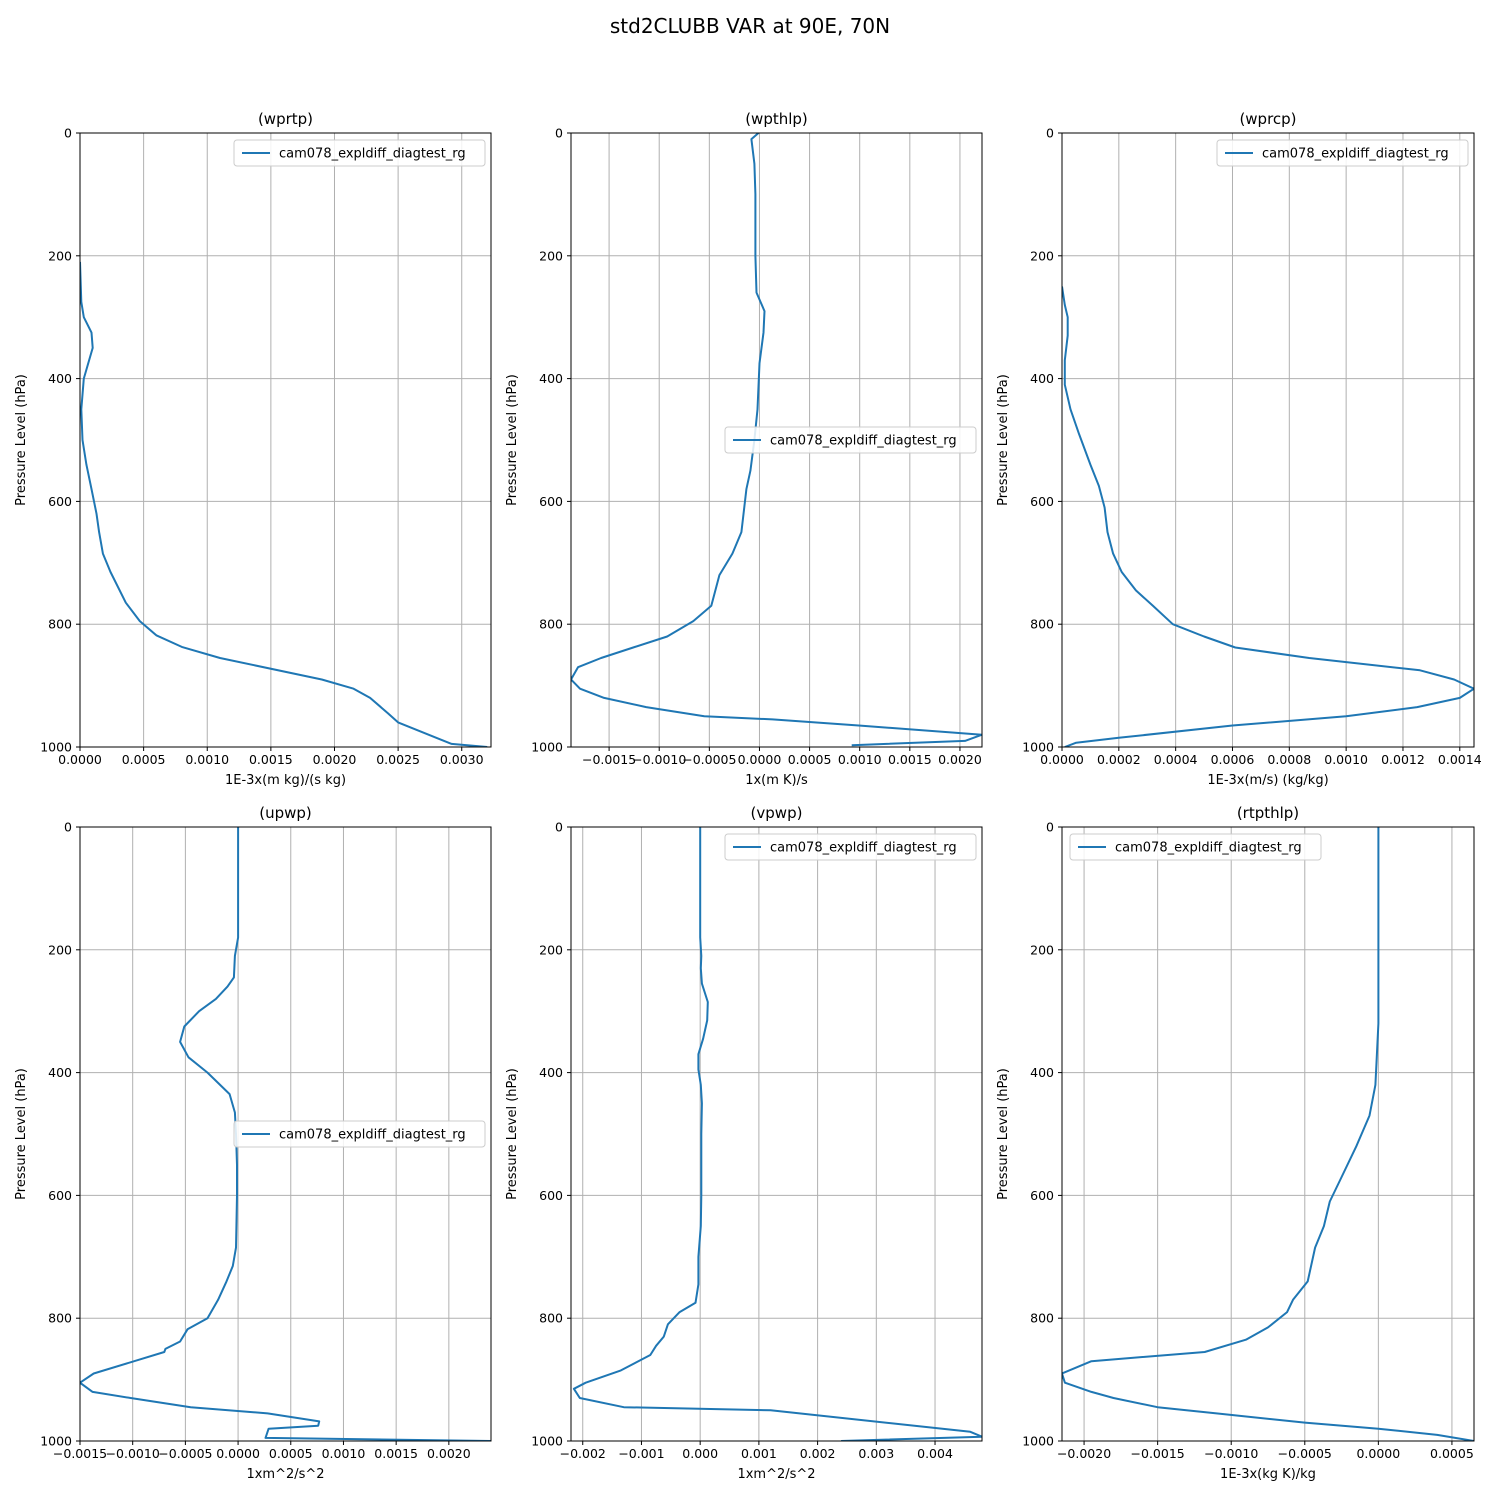  What do you see at coordinates (1267, 119) in the screenshot?
I see `subplot-title: (wprcp)` at bounding box center [1267, 119].